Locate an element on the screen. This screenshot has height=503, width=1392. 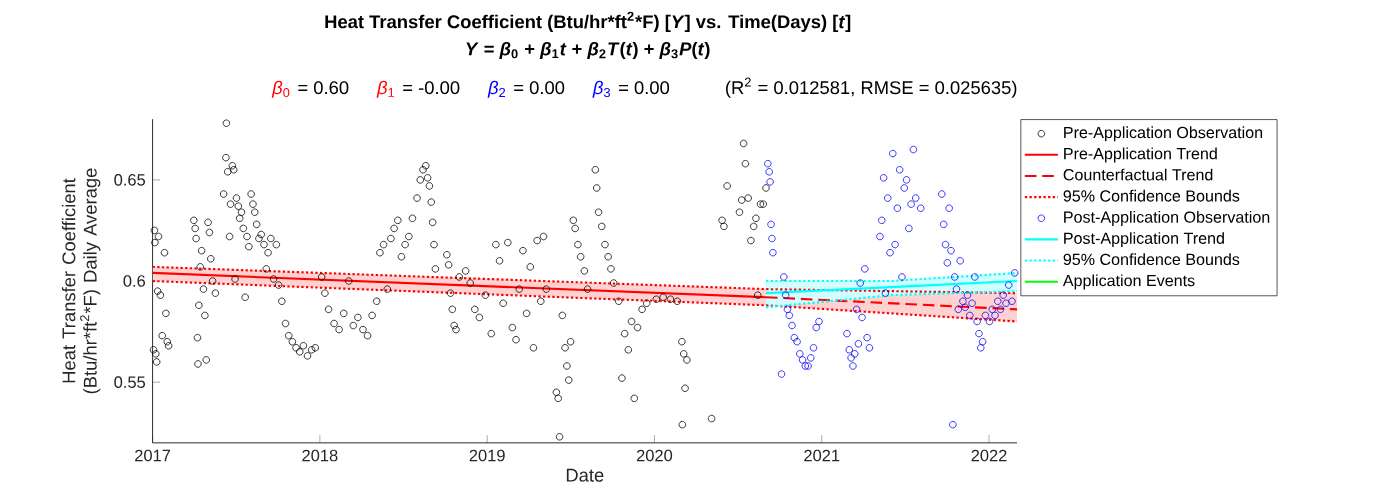
text: β$_{2}$ is located at coordinates (496, 89).